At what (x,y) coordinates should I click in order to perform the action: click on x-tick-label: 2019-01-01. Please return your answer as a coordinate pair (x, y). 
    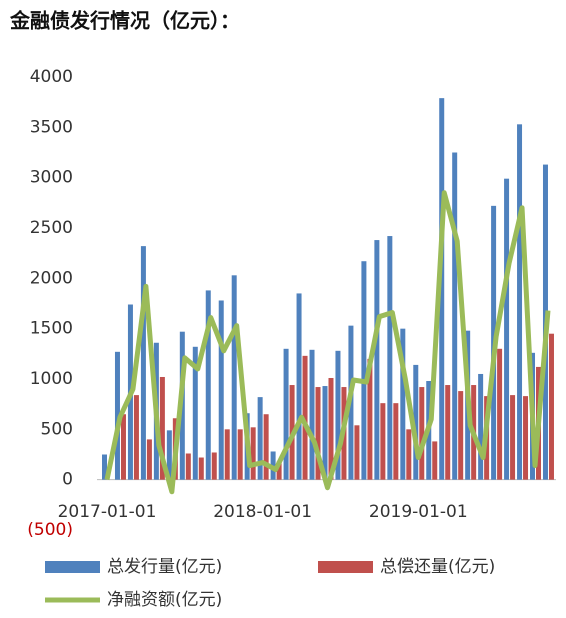
    Looking at the image, I should click on (418, 512).